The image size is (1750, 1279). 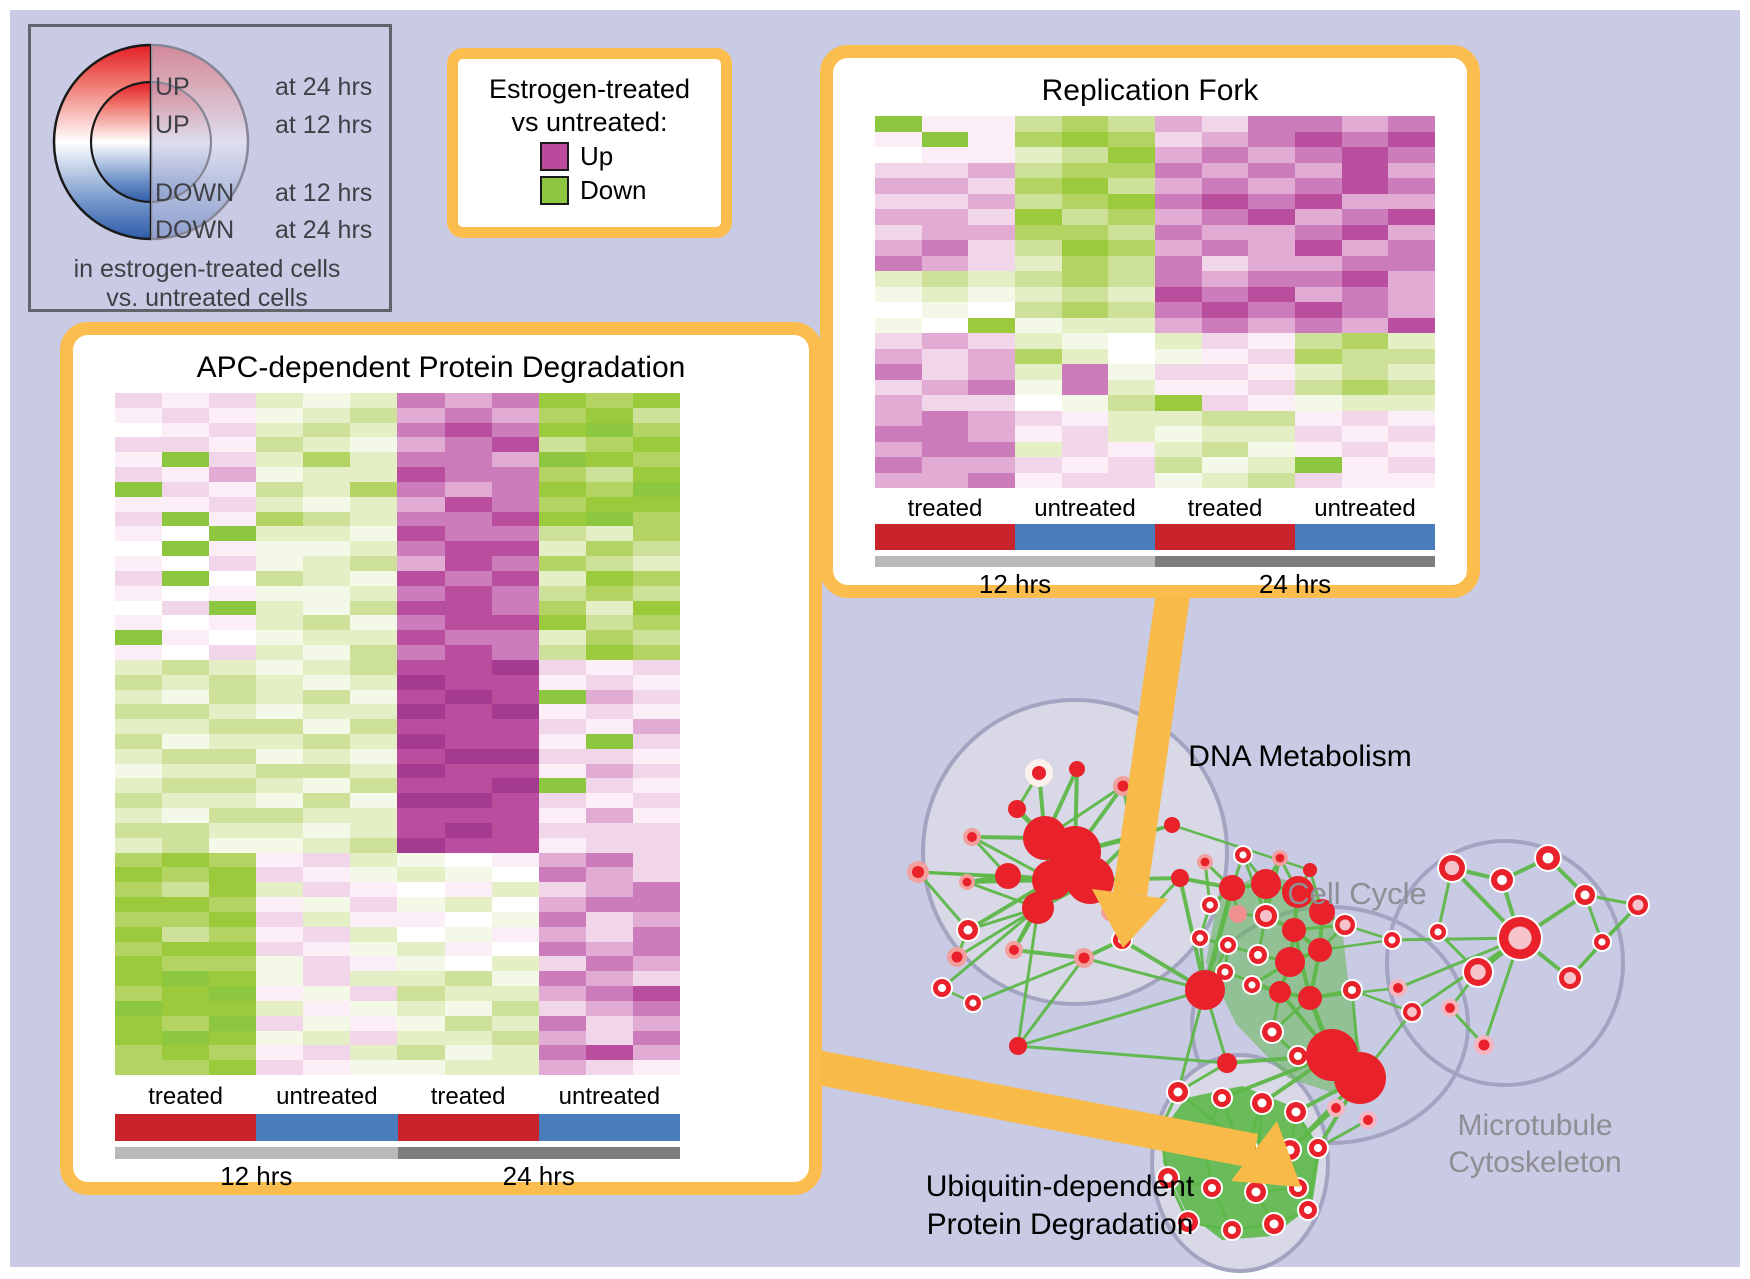 I want to click on group-label: untreated, so click(x=327, y=1096).